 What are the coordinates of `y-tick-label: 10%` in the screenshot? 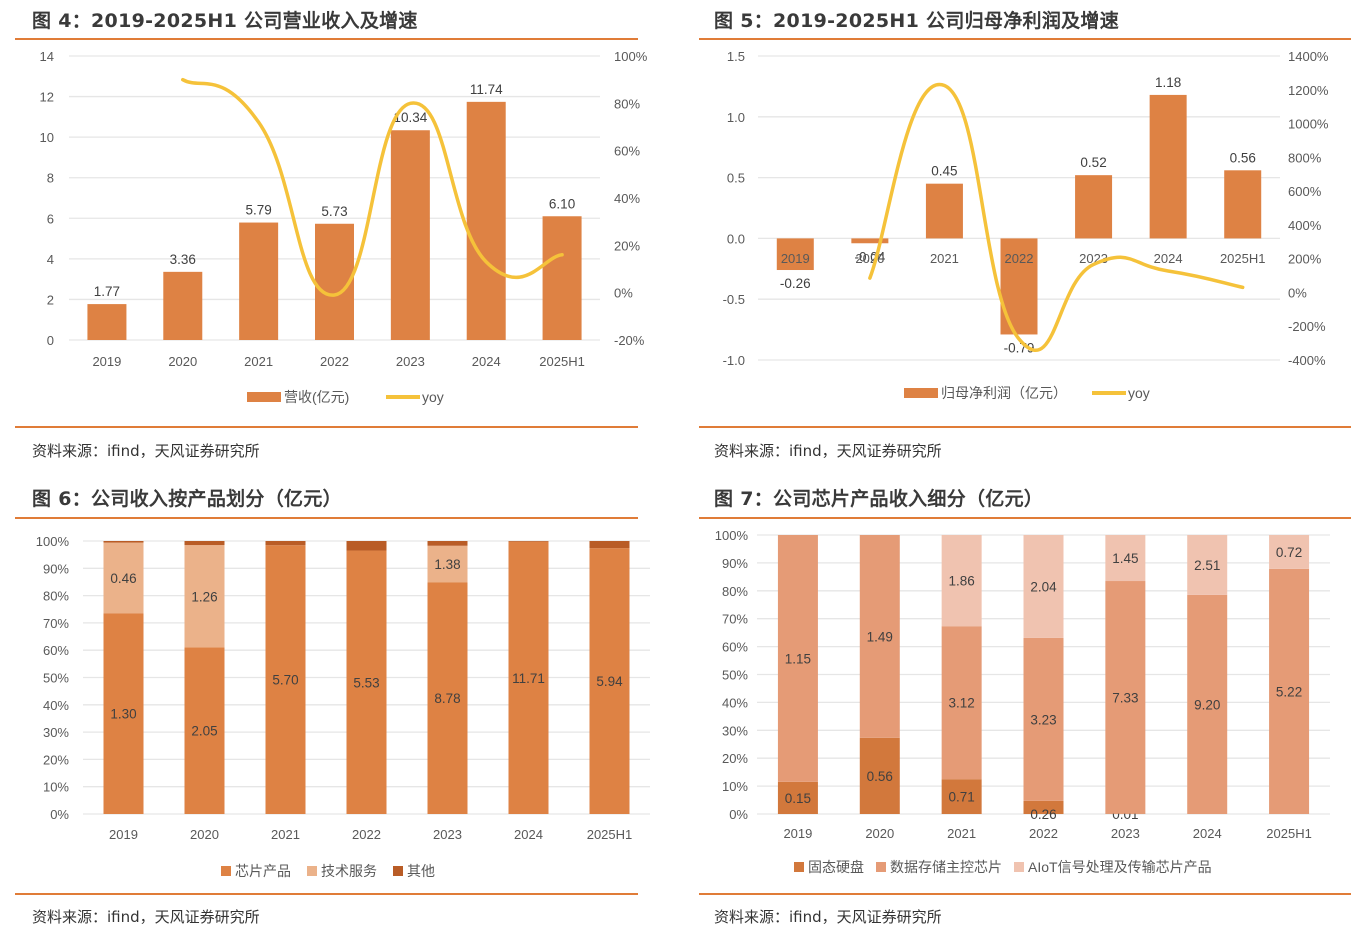 It's located at (735, 786).